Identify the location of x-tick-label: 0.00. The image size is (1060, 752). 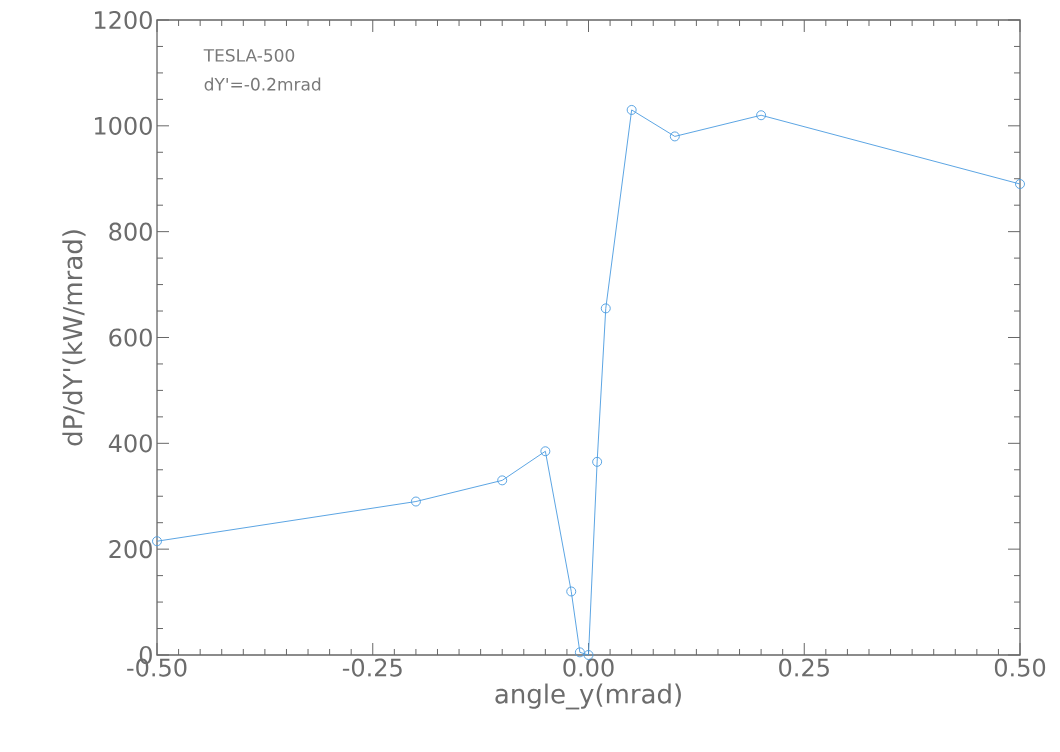
(588, 667).